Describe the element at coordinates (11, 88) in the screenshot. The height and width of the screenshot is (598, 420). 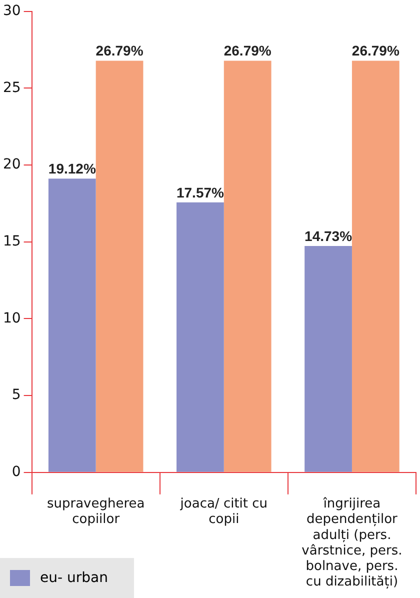
I see `y-tick-label: 25` at that location.